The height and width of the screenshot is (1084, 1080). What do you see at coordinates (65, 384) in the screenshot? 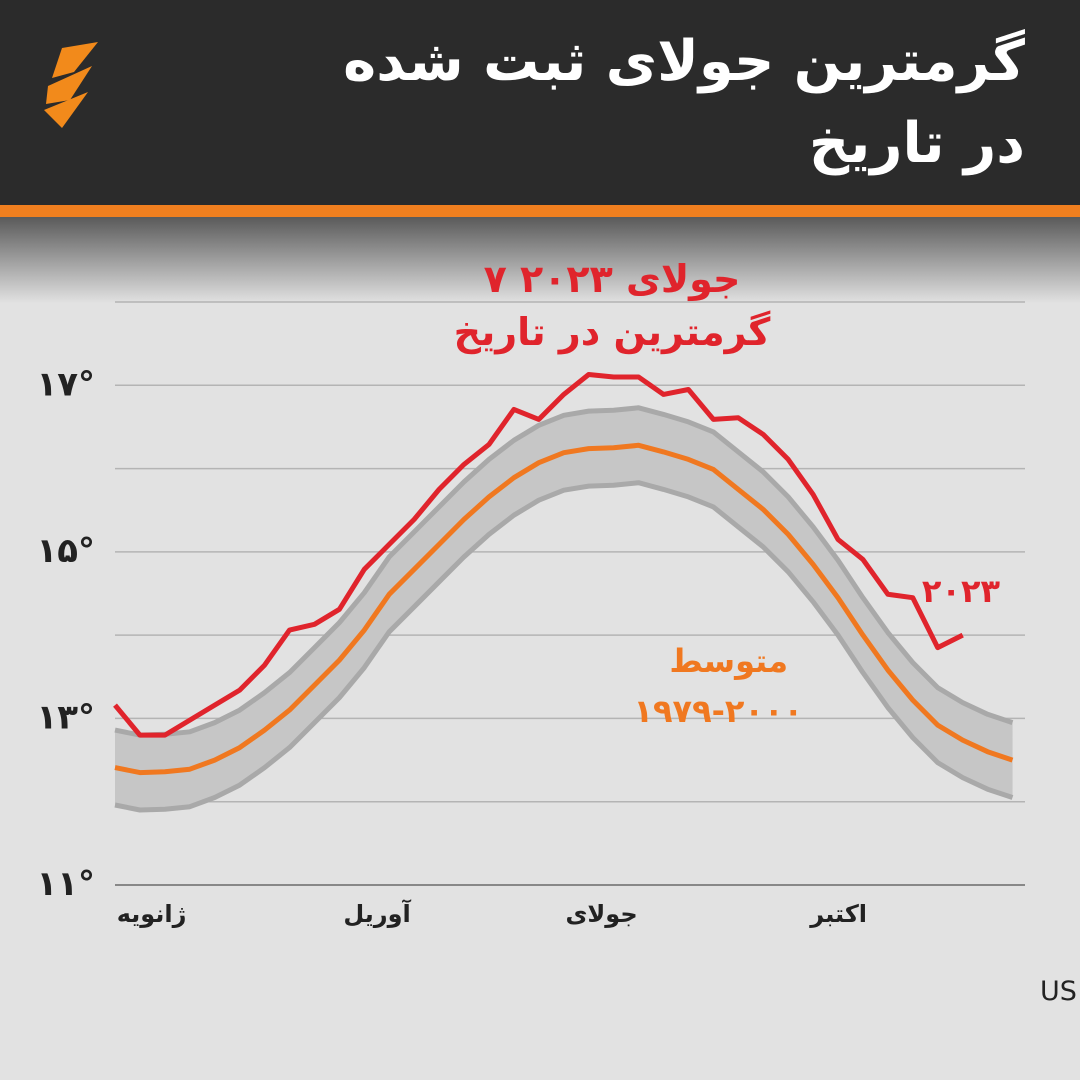
I see `y-tick-label: ۱۷°` at bounding box center [65, 384].